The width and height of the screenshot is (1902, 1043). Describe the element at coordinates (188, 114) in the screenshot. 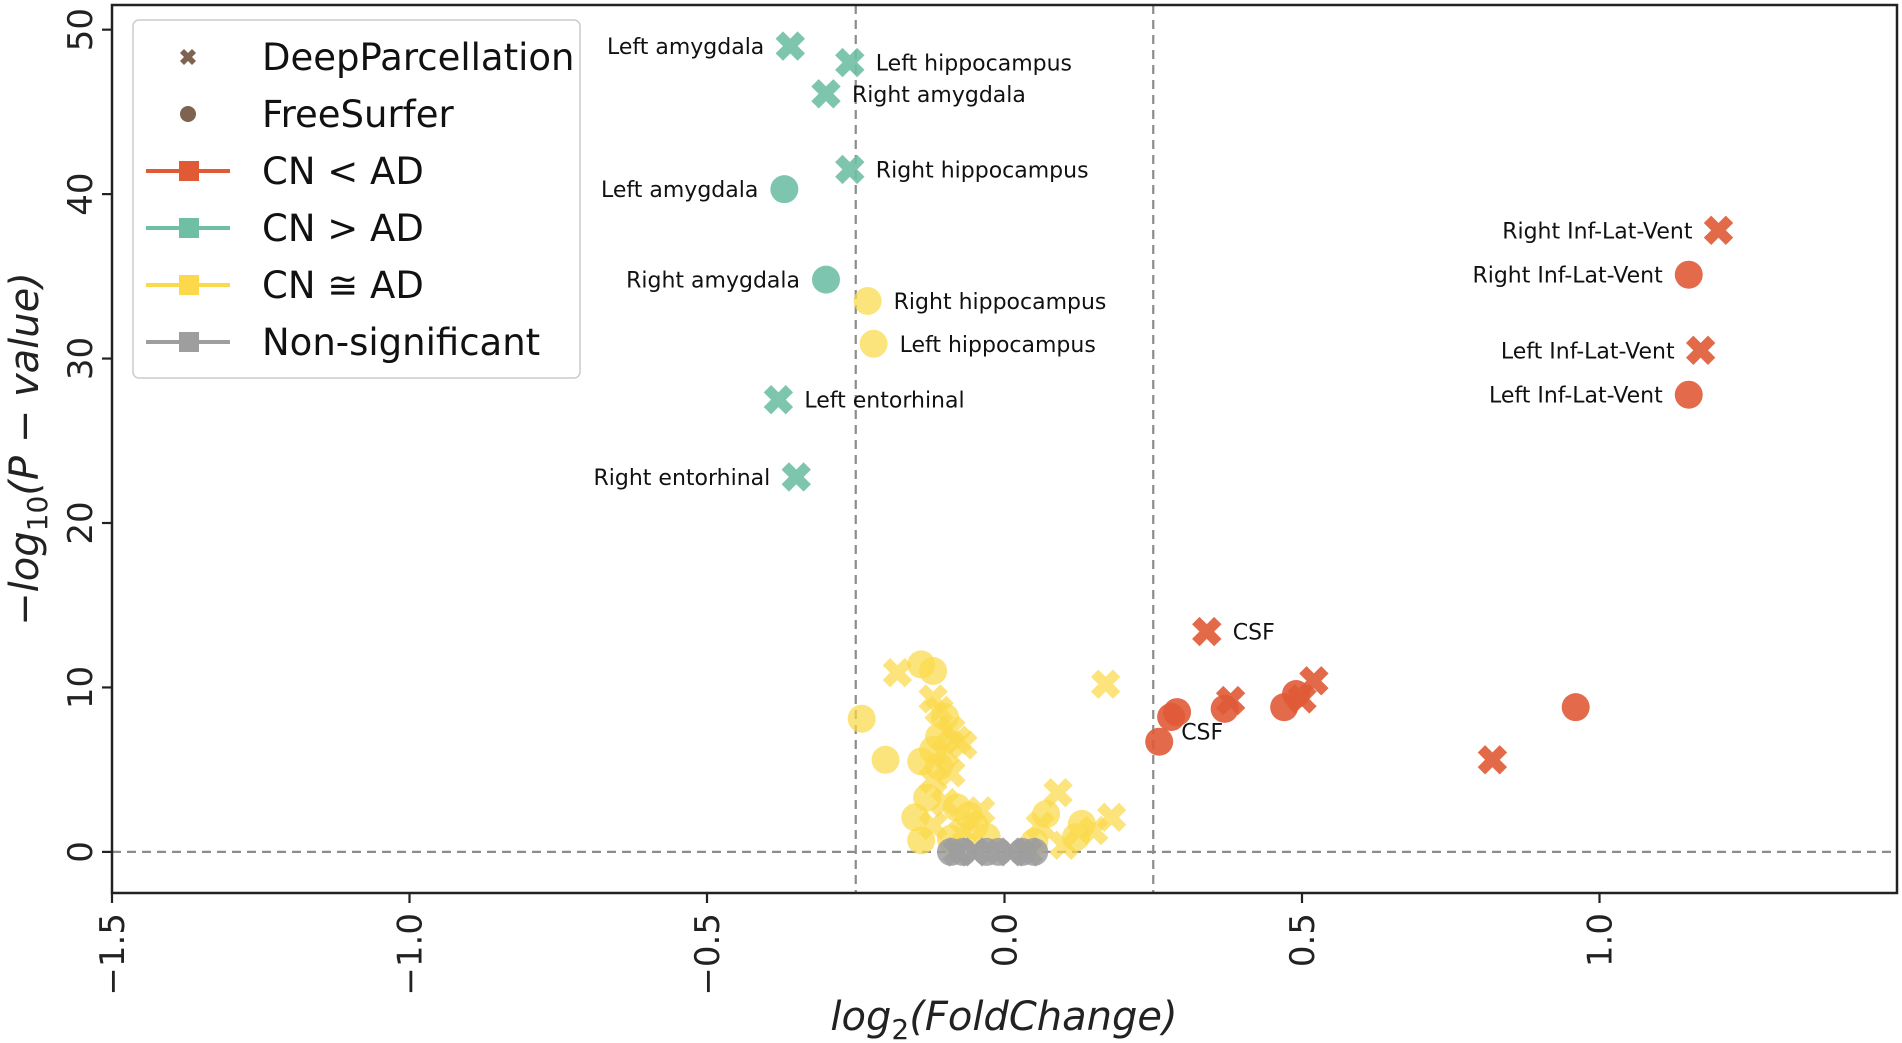

I see `legend-circle-marker` at that location.